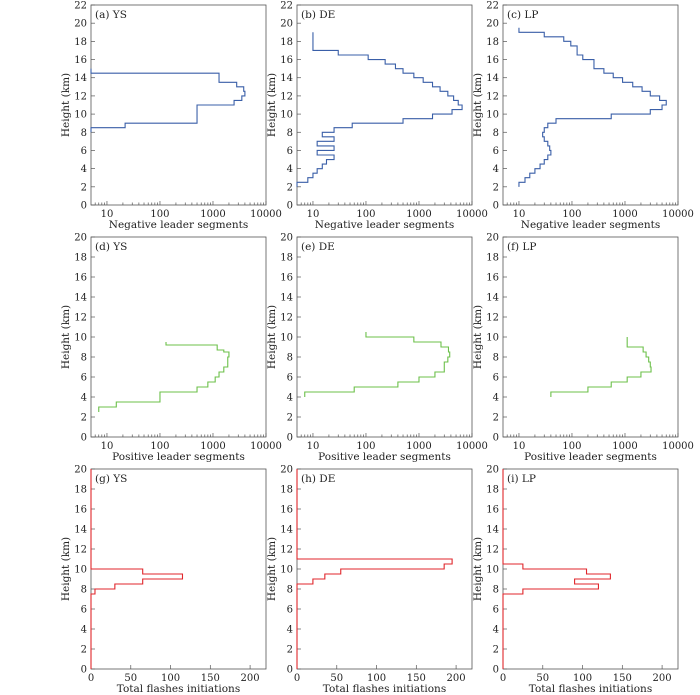 The image size is (700, 695). What do you see at coordinates (590, 689) in the screenshot?
I see `x-axis-label: Total flashes initiations` at bounding box center [590, 689].